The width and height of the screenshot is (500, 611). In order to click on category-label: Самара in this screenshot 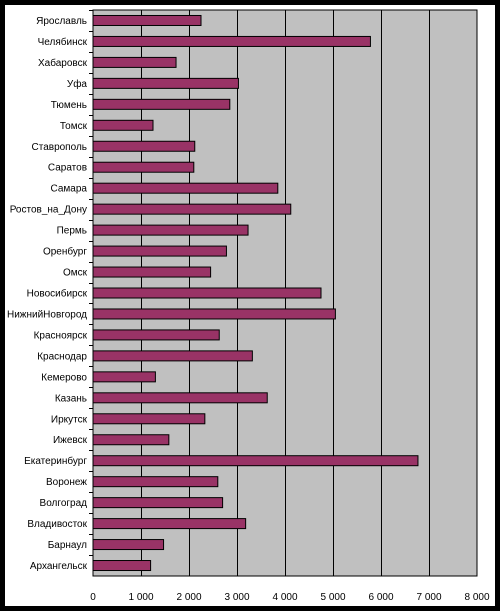, I will do `click(69, 189)`.